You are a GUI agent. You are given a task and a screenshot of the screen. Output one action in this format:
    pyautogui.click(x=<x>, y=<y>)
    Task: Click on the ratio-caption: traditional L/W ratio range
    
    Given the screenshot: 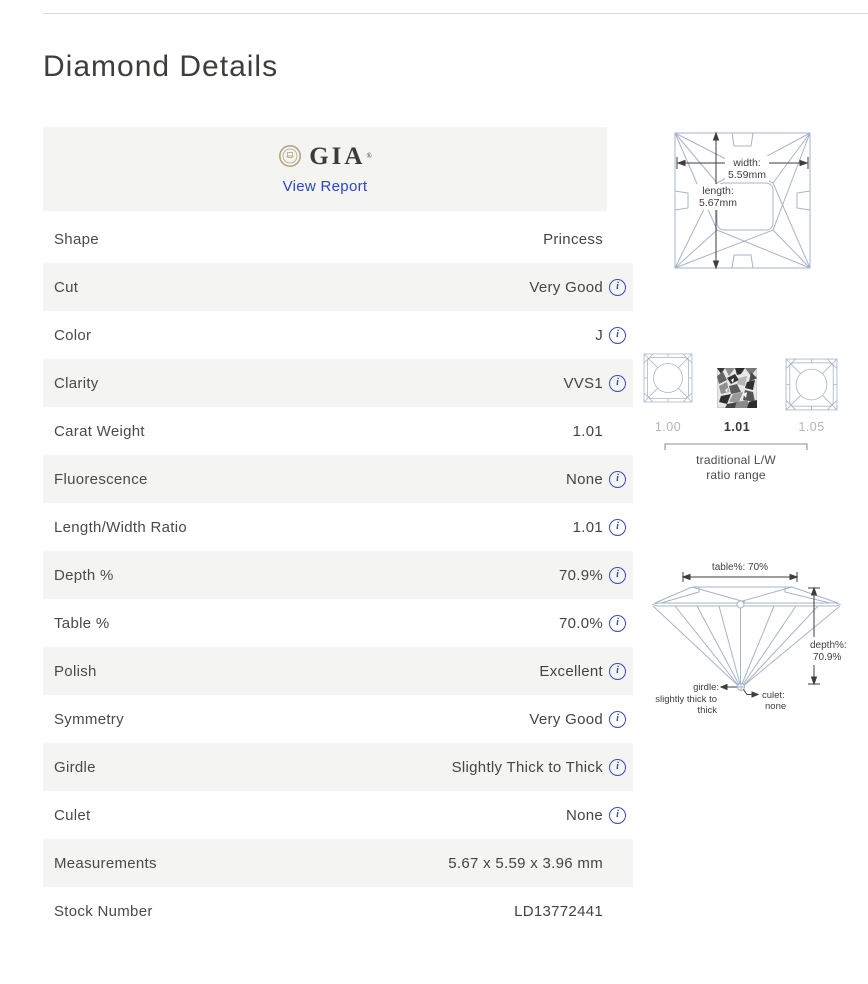 What is the action you would take?
    pyautogui.click(x=736, y=468)
    